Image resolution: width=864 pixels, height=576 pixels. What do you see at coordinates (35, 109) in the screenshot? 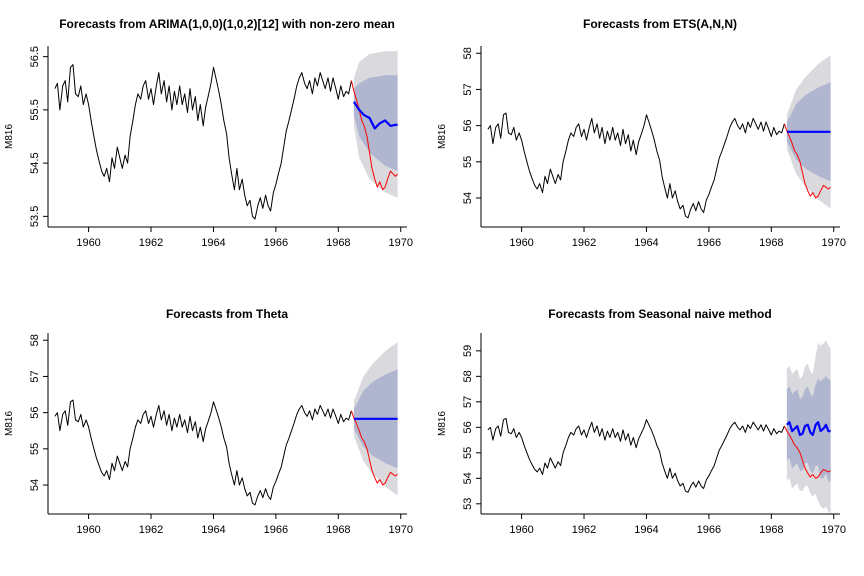
I see `y-tick-label: 55.5` at bounding box center [35, 109].